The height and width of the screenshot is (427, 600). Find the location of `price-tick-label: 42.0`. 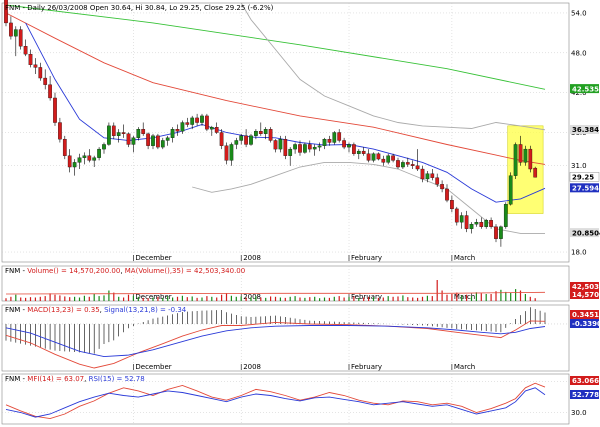

price-tick-label: 42.0 is located at coordinates (579, 93).